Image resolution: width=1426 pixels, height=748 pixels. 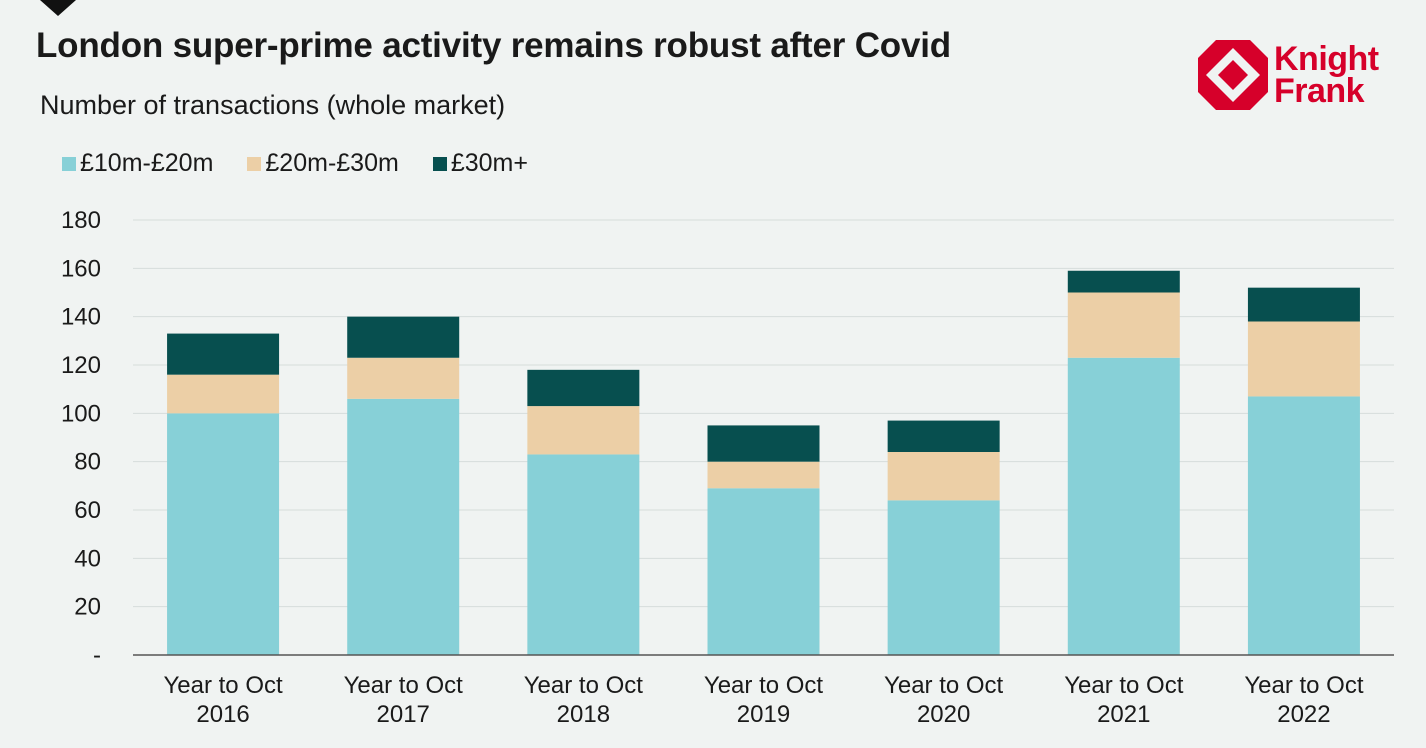 I want to click on knight-frank-wordmark: Knight Frank, so click(x=1326, y=75).